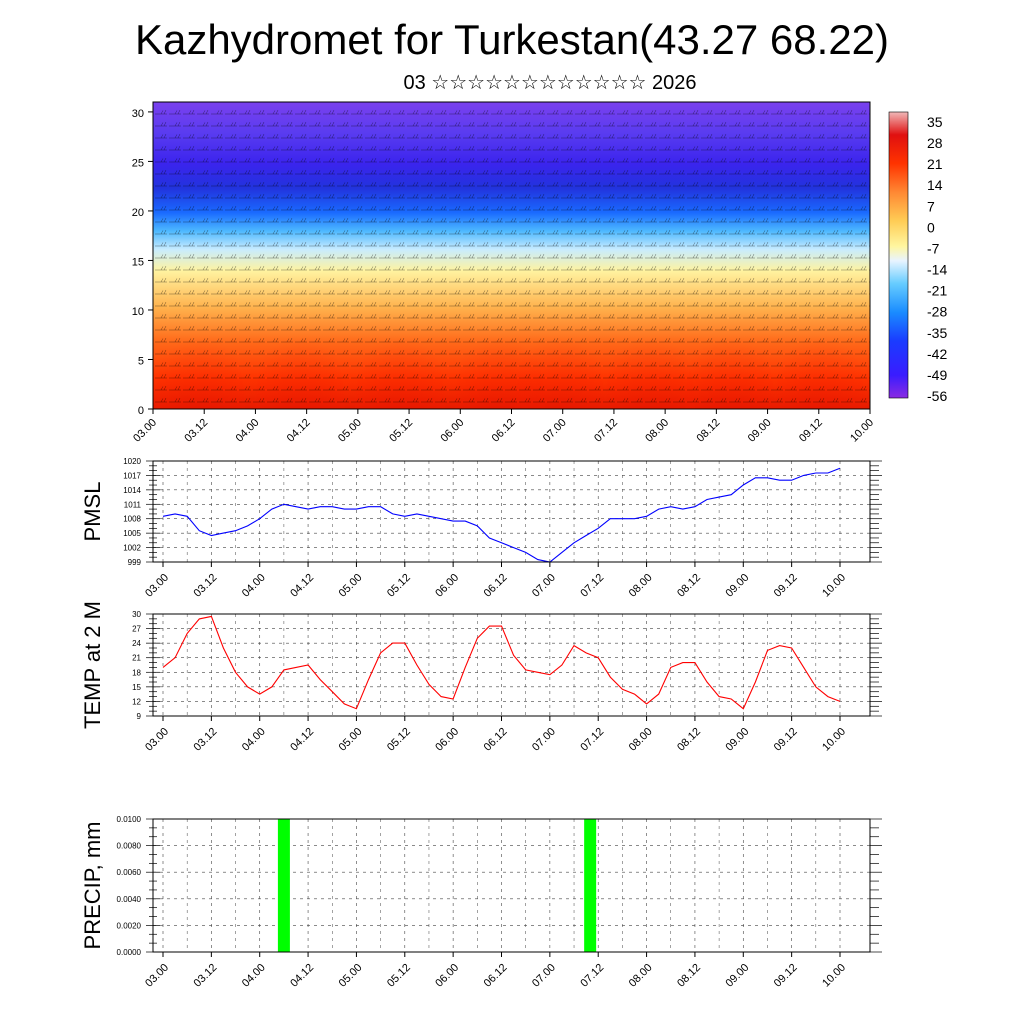  What do you see at coordinates (504, 431) in the screenshot?
I see `xs-xtick-label: 06.12` at bounding box center [504, 431].